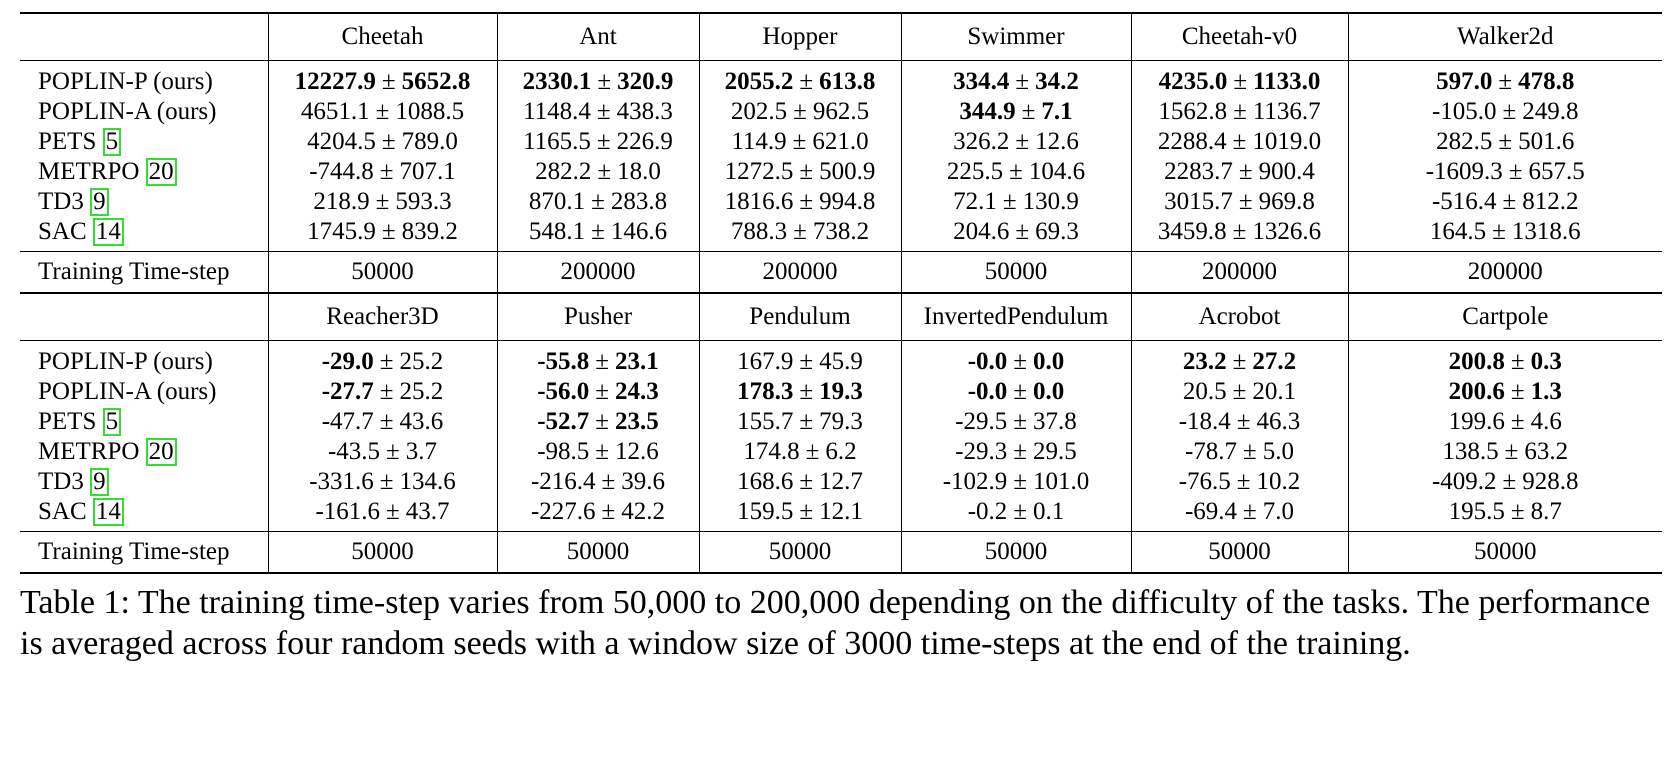  What do you see at coordinates (637, 391) in the screenshot?
I see `result-std: 24.3` at bounding box center [637, 391].